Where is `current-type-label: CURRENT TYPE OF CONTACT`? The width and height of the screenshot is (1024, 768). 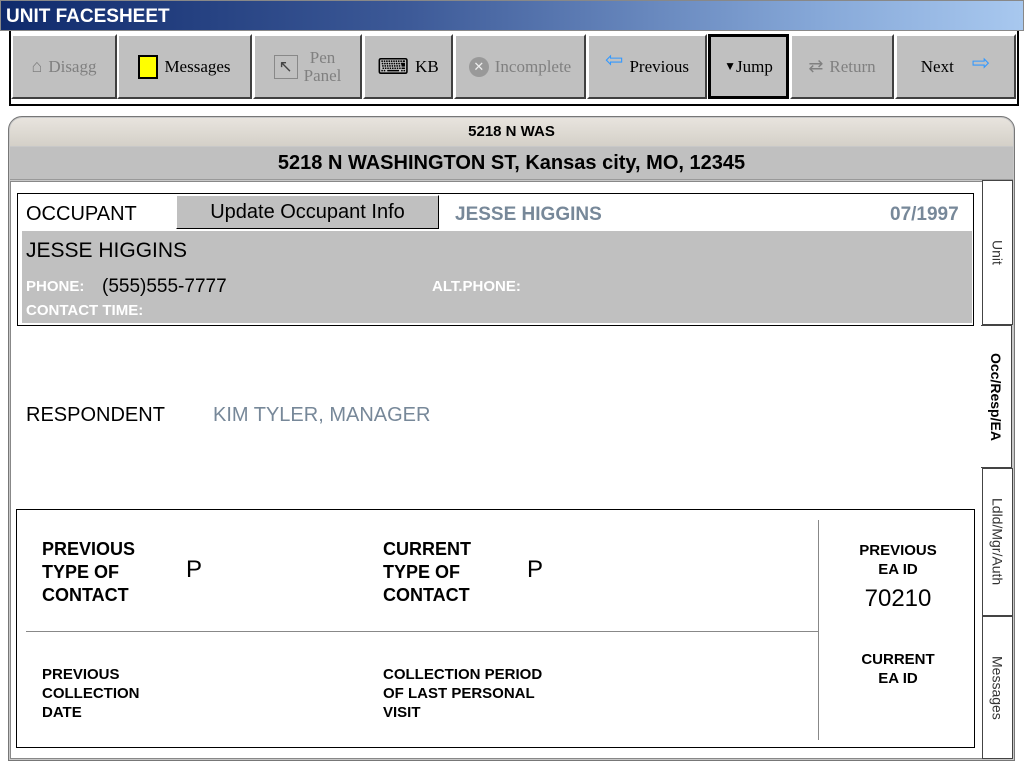
current-type-label: CURRENT TYPE OF CONTACT is located at coordinates (427, 572).